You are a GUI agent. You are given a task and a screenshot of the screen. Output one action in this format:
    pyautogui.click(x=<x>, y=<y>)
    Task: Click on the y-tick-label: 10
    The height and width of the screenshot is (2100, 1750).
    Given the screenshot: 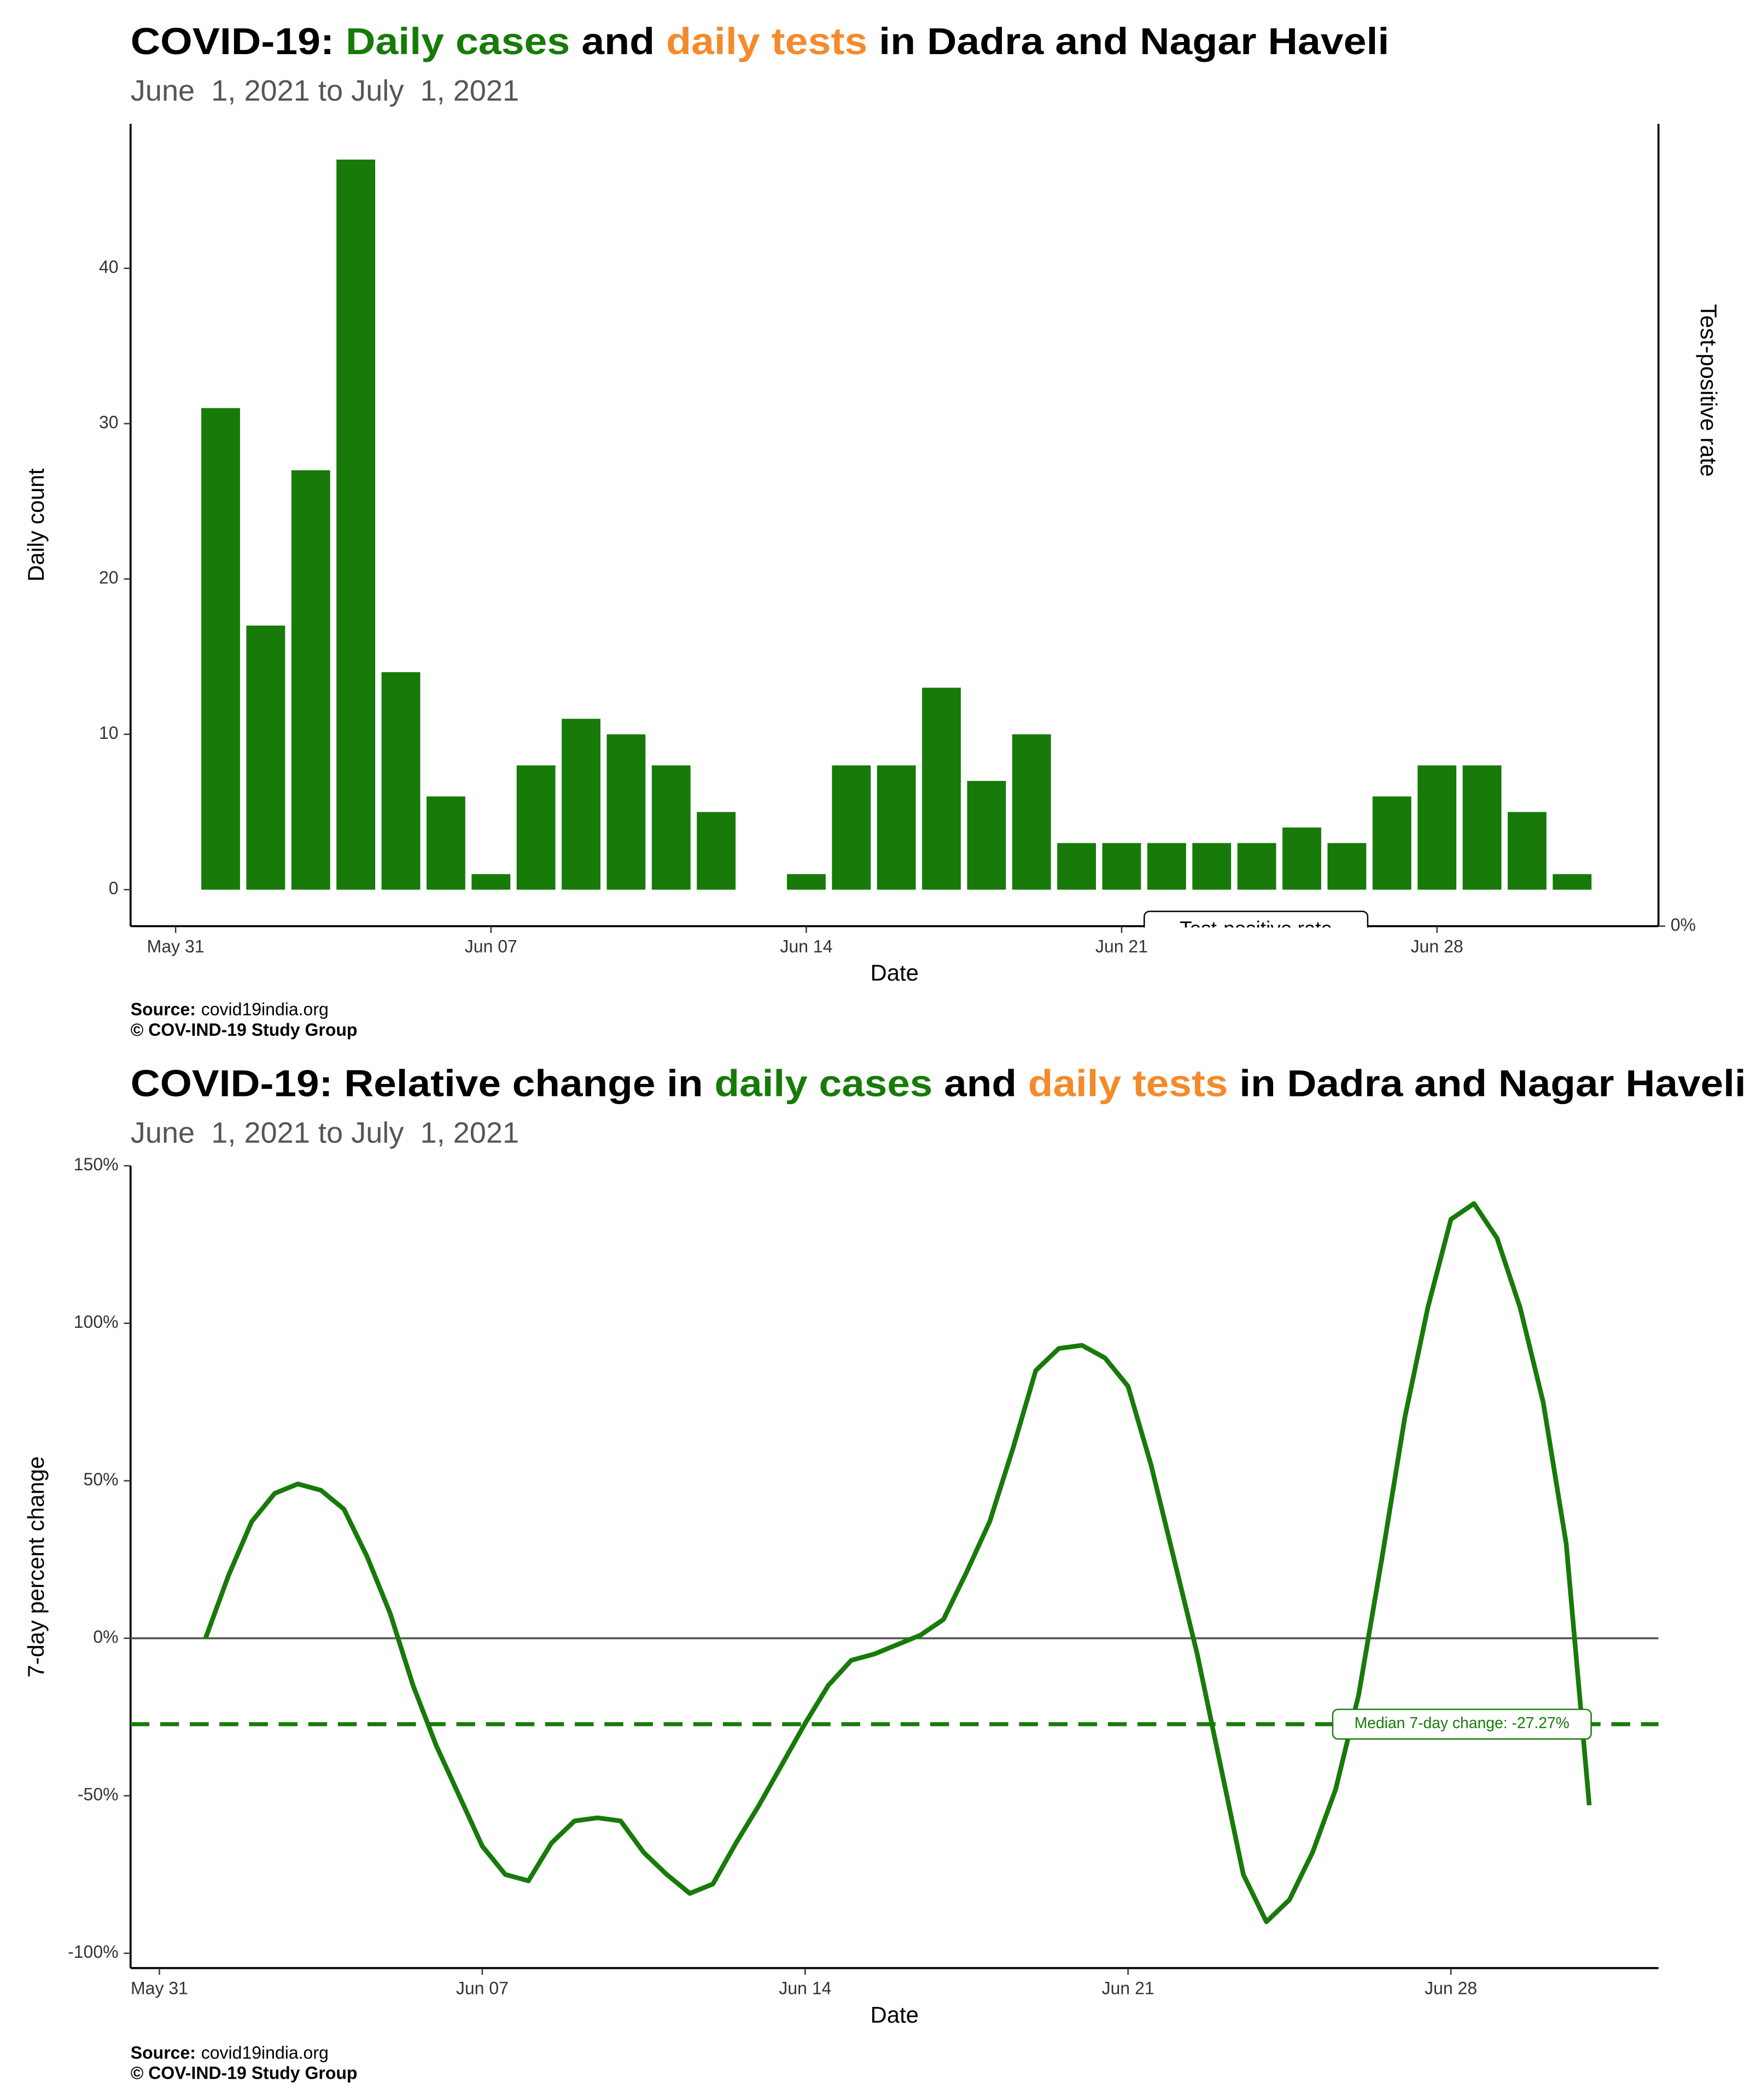 What is the action you would take?
    pyautogui.click(x=109, y=733)
    